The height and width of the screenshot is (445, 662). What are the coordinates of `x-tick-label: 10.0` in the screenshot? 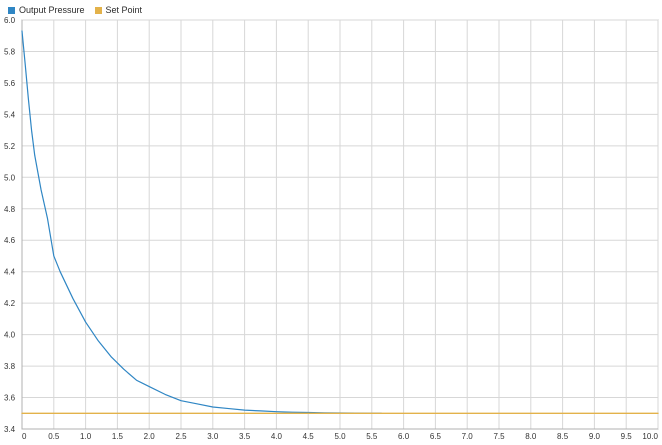 It's located at (650, 436).